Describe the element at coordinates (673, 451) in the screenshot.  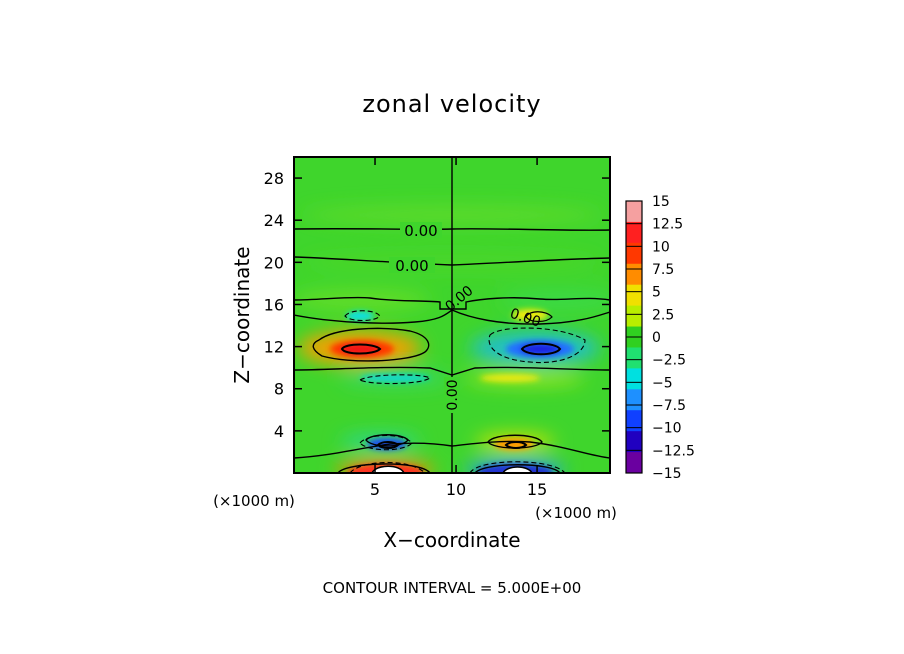
I see `colorbar-label: −12.5` at that location.